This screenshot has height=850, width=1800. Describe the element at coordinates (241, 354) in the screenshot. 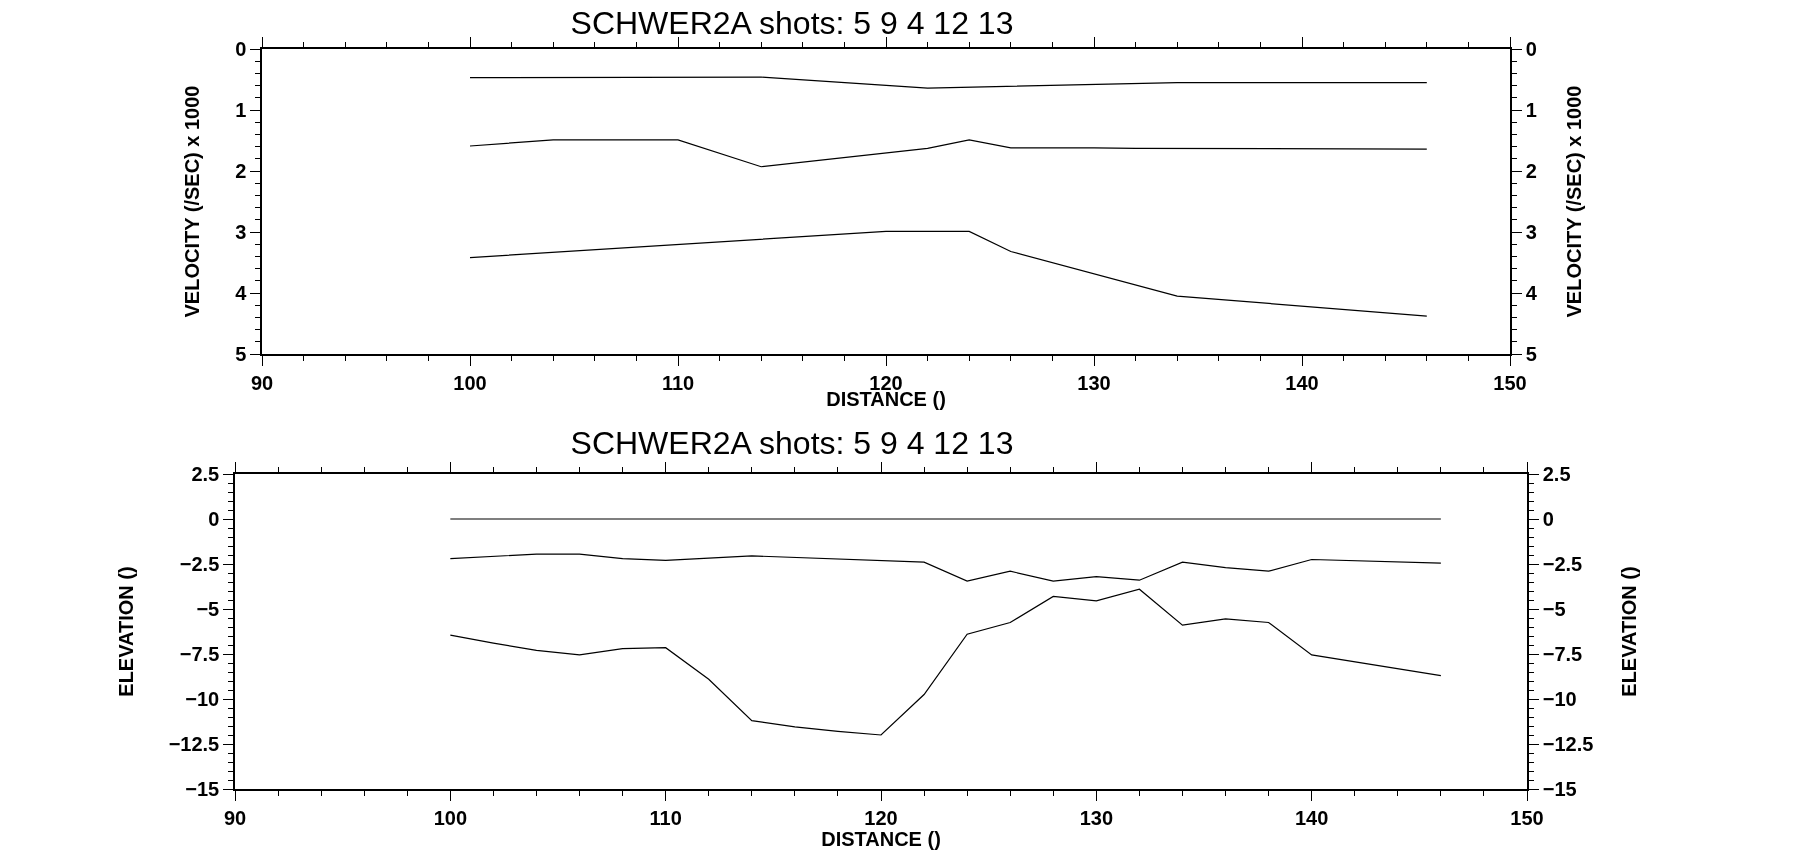

I see `y-tick-label: 5` at that location.